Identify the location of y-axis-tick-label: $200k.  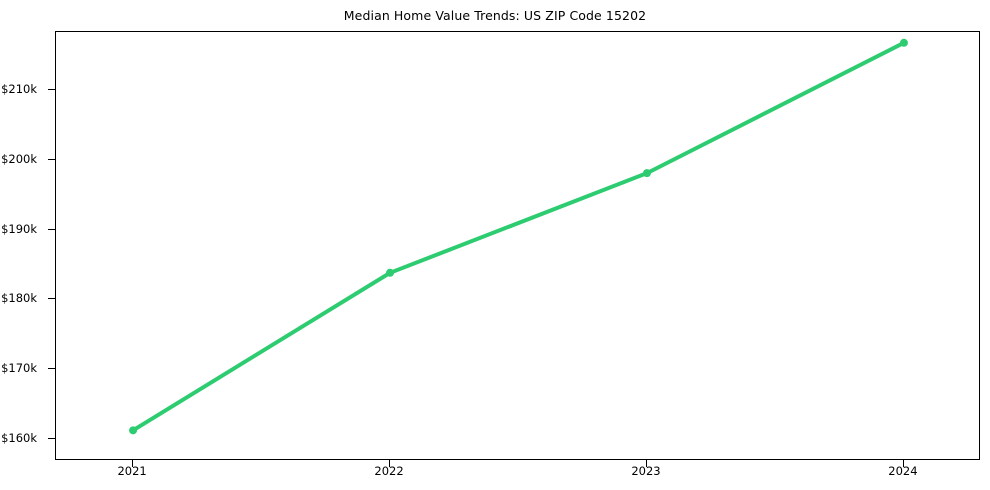
(19, 158).